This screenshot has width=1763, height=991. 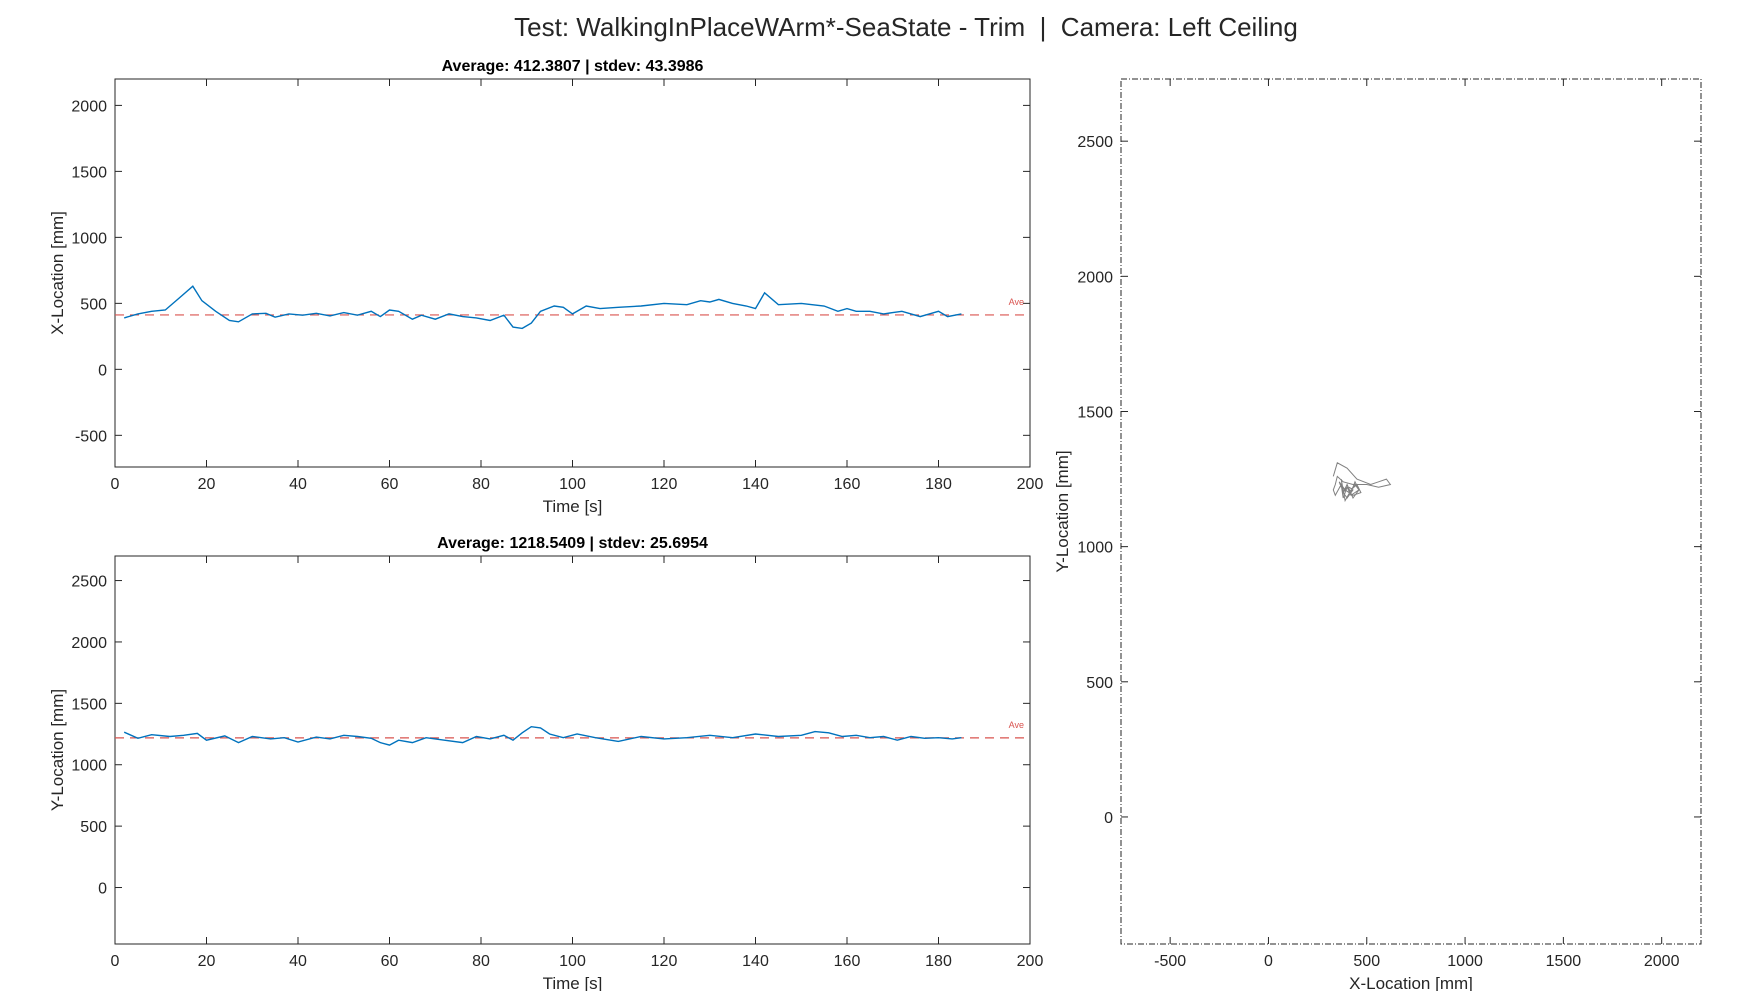 I want to click on x-tick-label: 500, so click(x=1366, y=961).